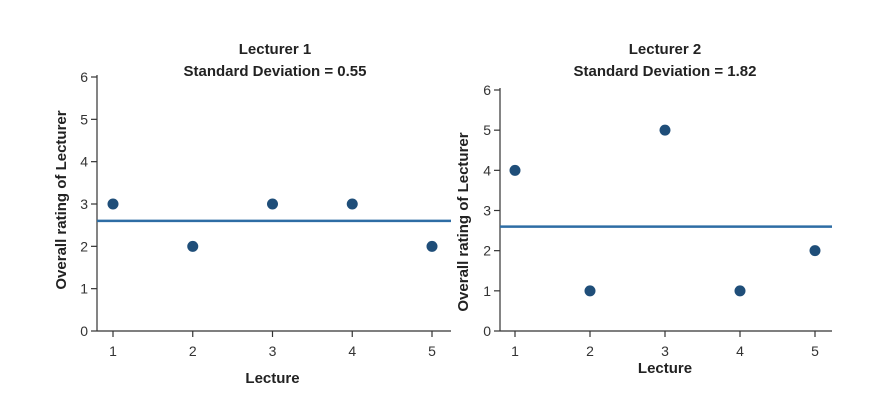  What do you see at coordinates (665, 71) in the screenshot?
I see `chart-subtitle: Standard Deviation = 1.82` at bounding box center [665, 71].